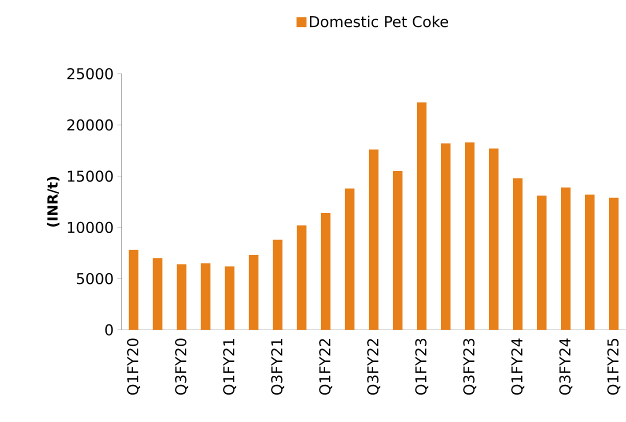 This screenshot has height=422, width=626. What do you see at coordinates (325, 367) in the screenshot?
I see `x-tick-label: Q1FY22` at bounding box center [325, 367].